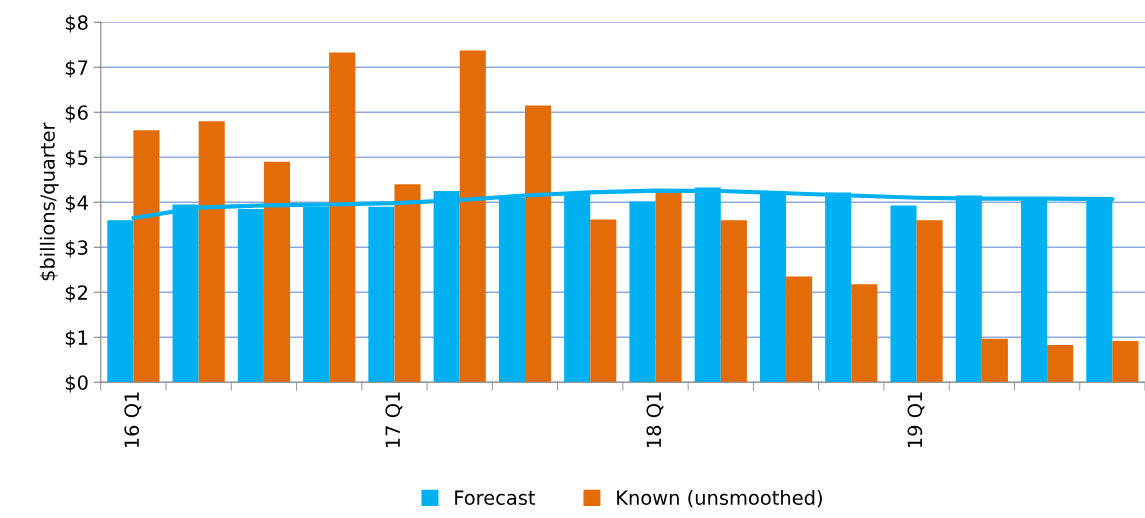  I want to click on y-tick-label: $1, so click(76, 338).